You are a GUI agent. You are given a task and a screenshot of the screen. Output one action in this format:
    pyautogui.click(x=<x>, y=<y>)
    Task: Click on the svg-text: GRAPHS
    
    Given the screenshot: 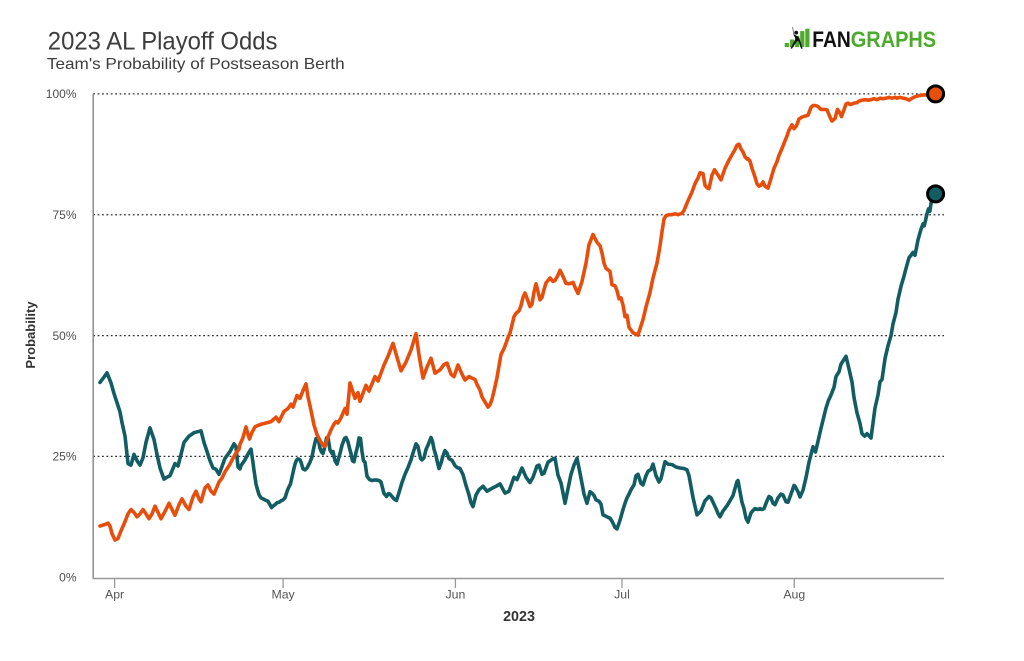 What is the action you would take?
    pyautogui.click(x=893, y=39)
    